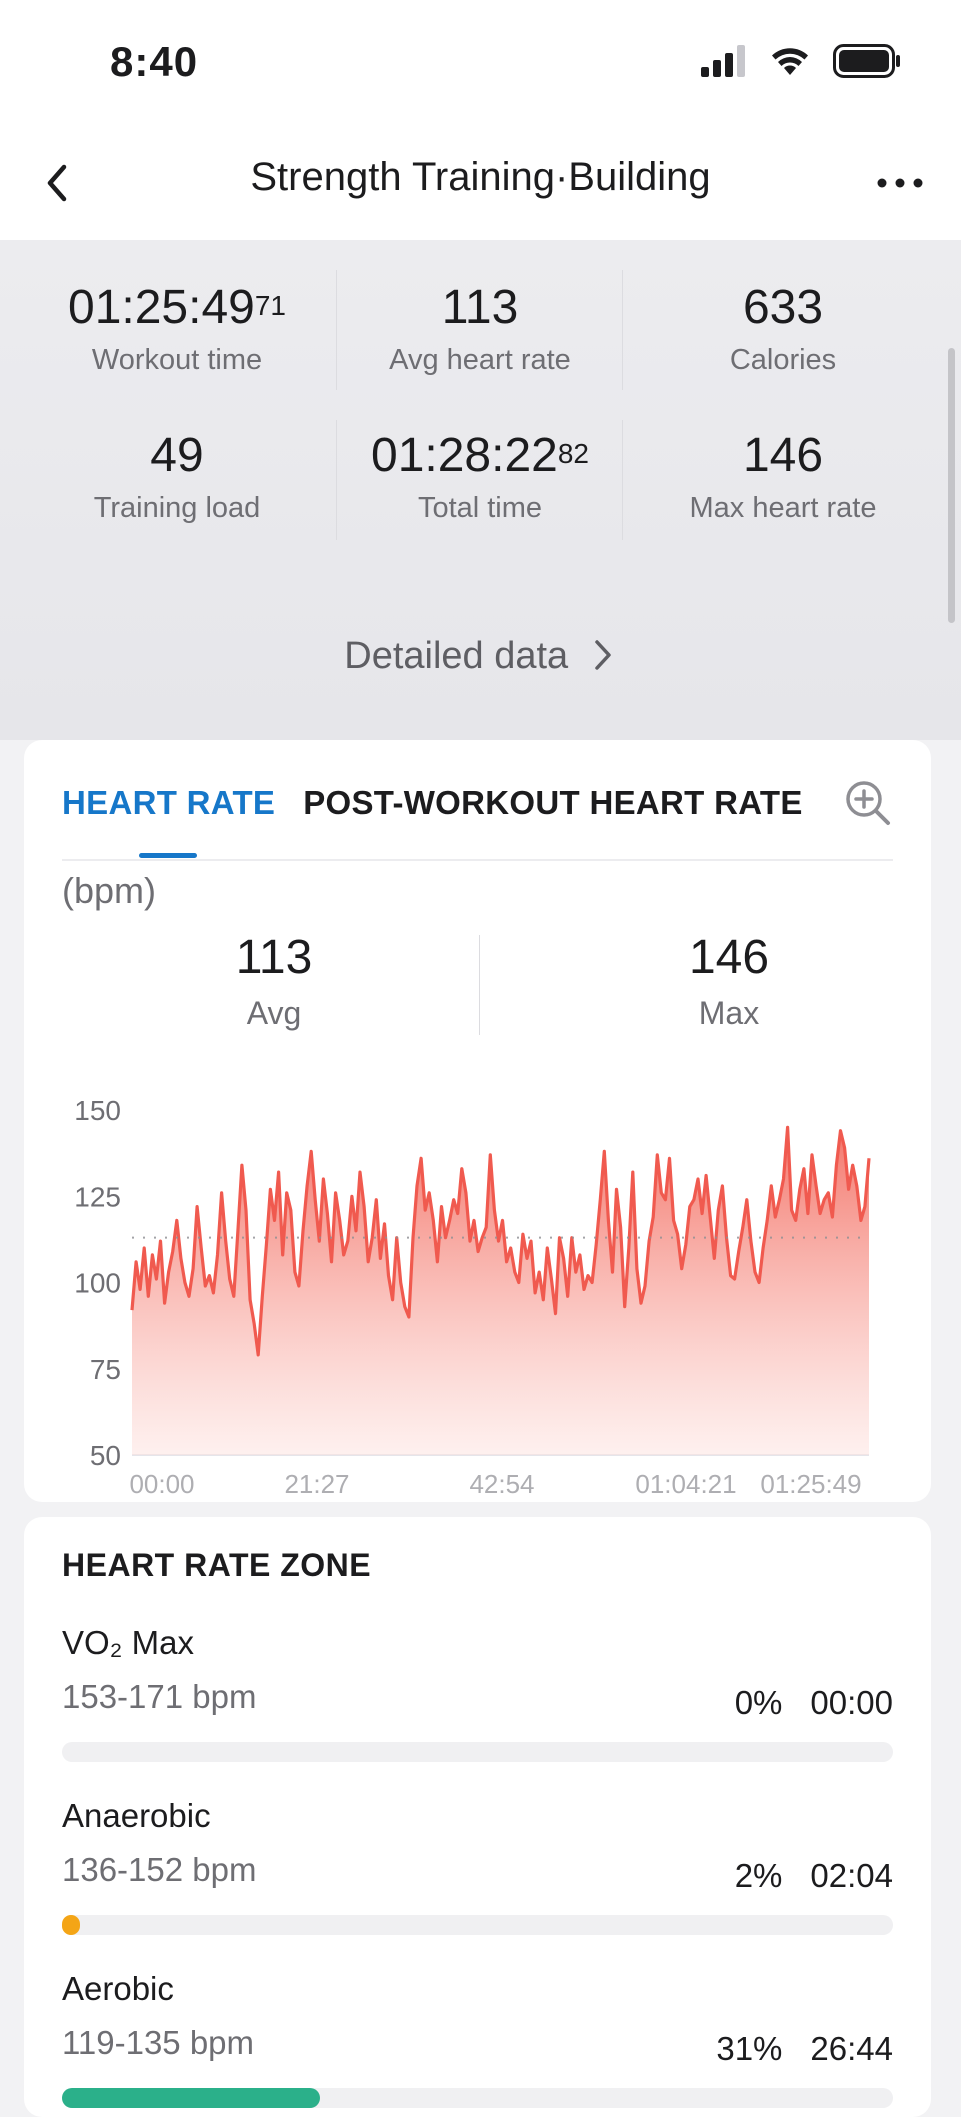 The image size is (961, 2117). I want to click on x-tick-label: 21:27, so click(316, 1484).